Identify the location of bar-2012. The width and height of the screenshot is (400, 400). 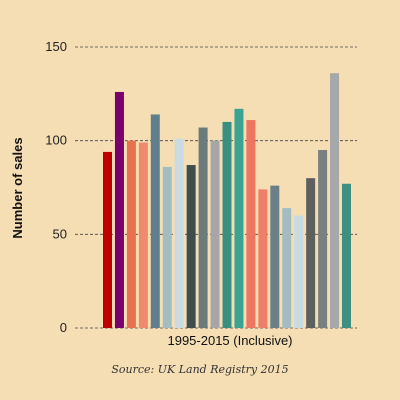
(310, 253).